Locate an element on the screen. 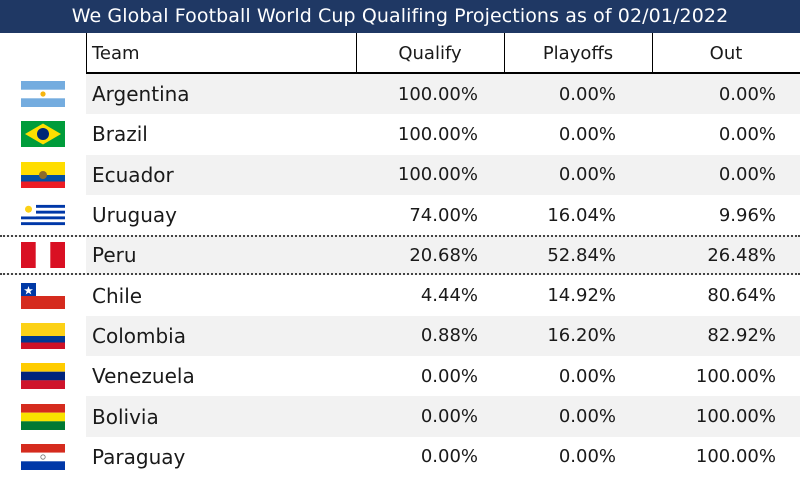 The width and height of the screenshot is (800, 477). argentina-flag-icon is located at coordinates (43, 94).